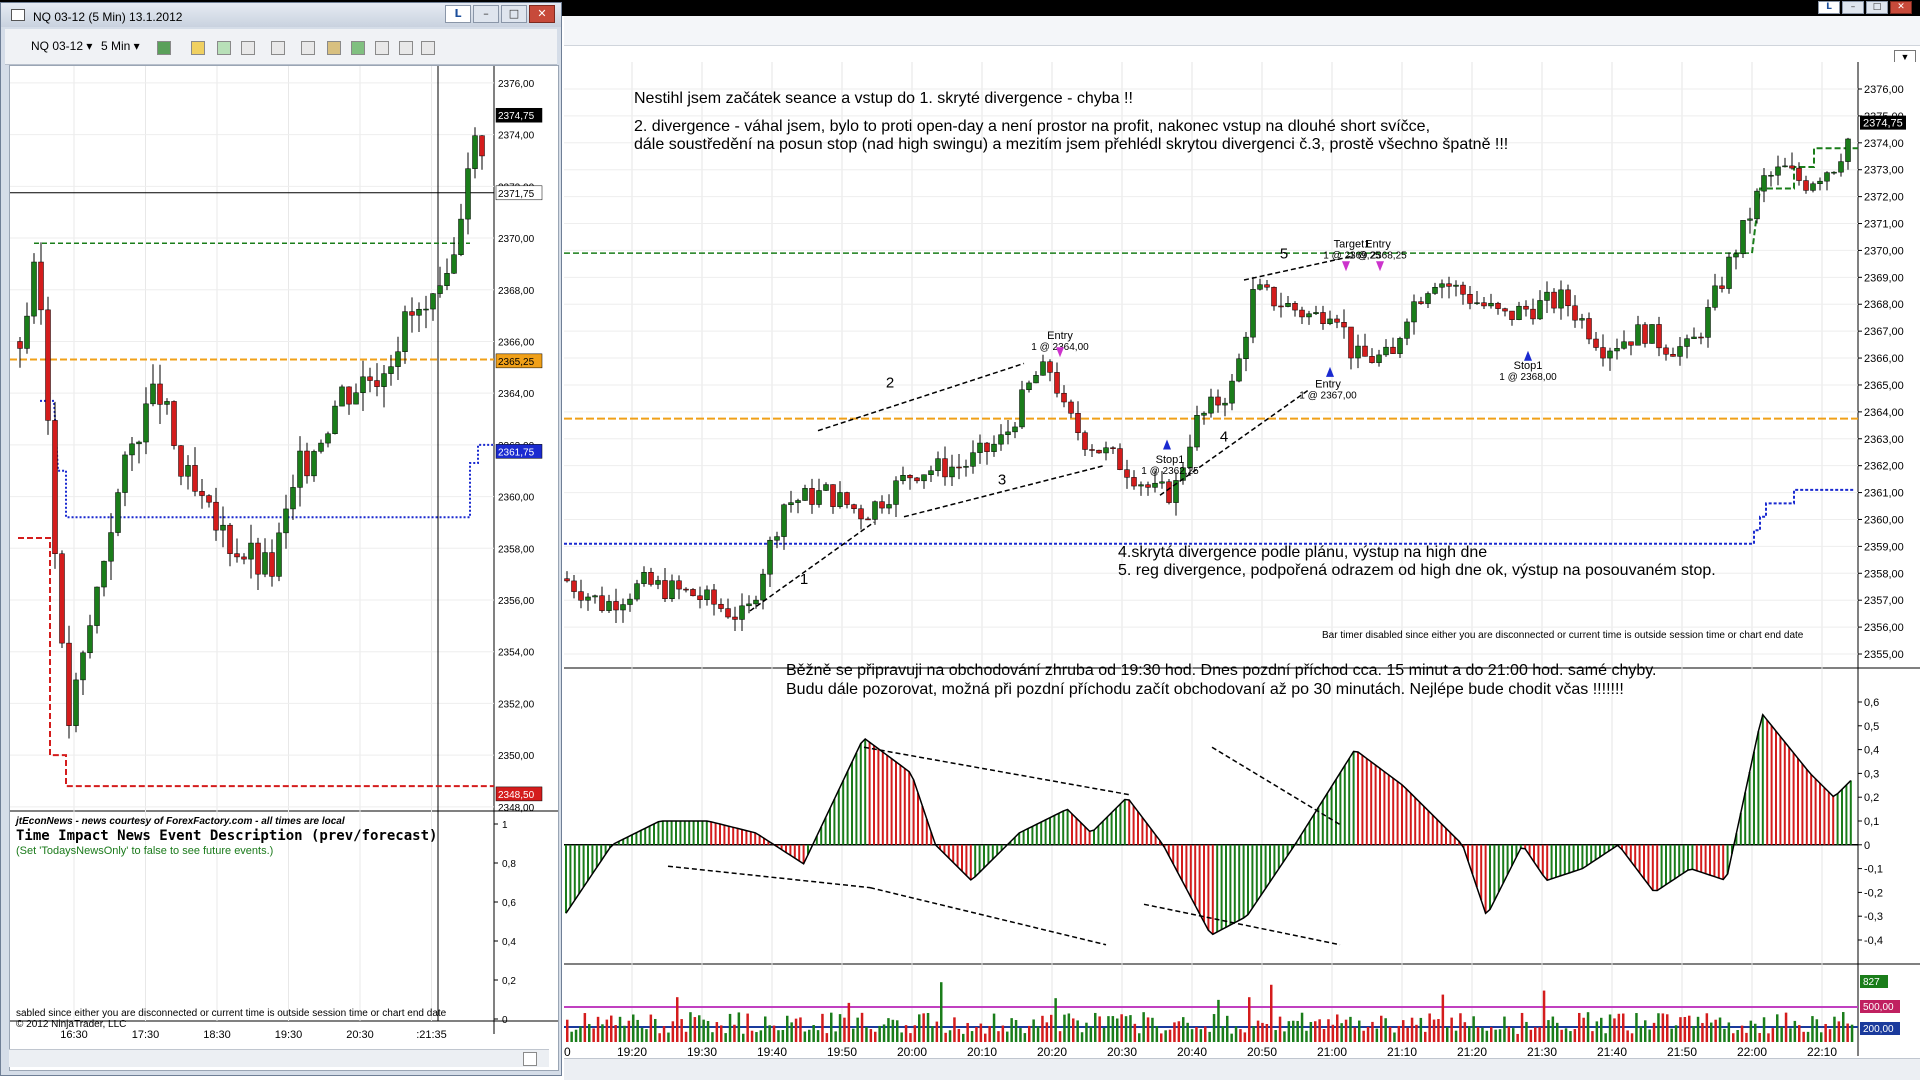 The width and height of the screenshot is (1920, 1080). What do you see at coordinates (1884, 494) in the screenshot?
I see `price-tick-label: 2361,00` at bounding box center [1884, 494].